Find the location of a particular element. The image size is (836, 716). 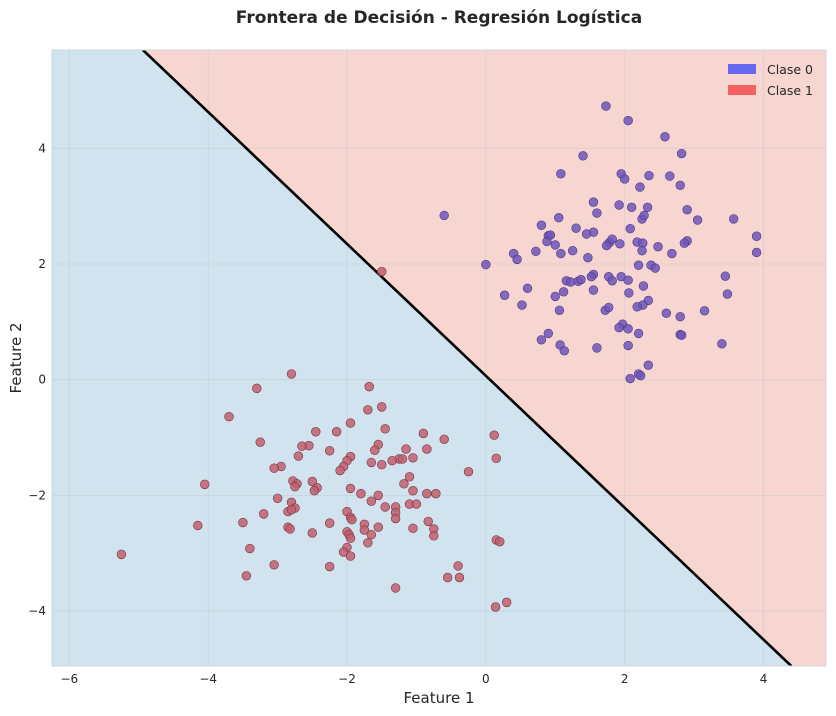

x-tick-label: 4 is located at coordinates (764, 679).